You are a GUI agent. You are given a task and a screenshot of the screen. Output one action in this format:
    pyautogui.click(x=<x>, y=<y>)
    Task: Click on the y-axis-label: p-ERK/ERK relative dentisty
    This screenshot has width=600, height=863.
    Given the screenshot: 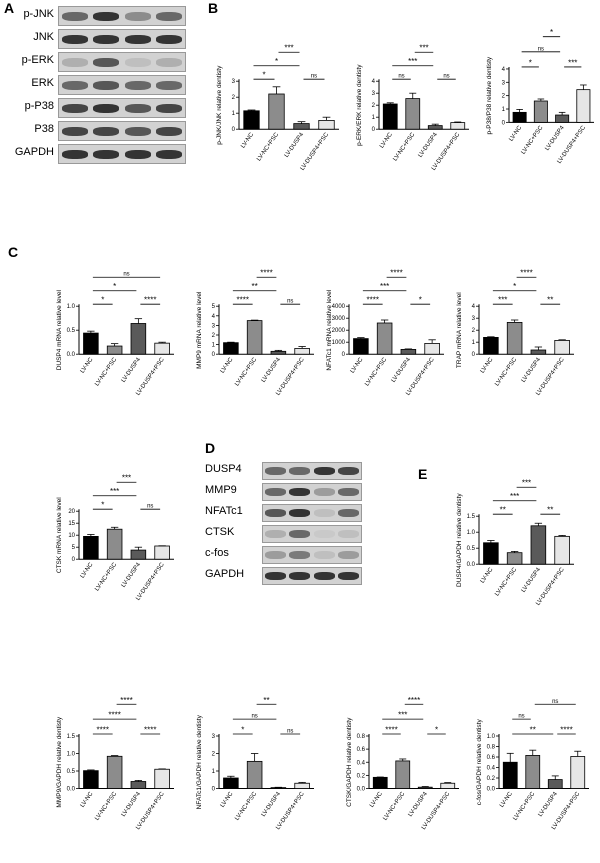 What is the action you would take?
    pyautogui.click(x=359, y=105)
    